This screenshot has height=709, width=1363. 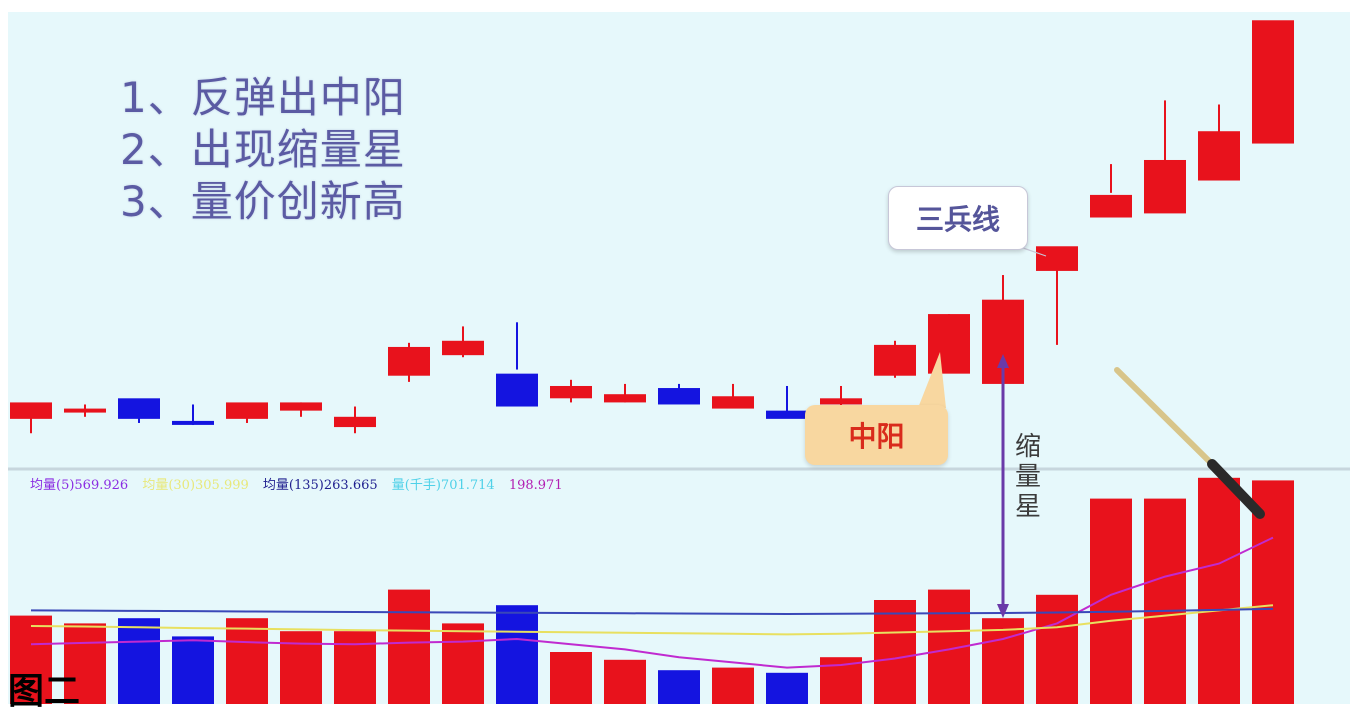 I want to click on vertical-label-char-3: 星, so click(x=1027, y=507).